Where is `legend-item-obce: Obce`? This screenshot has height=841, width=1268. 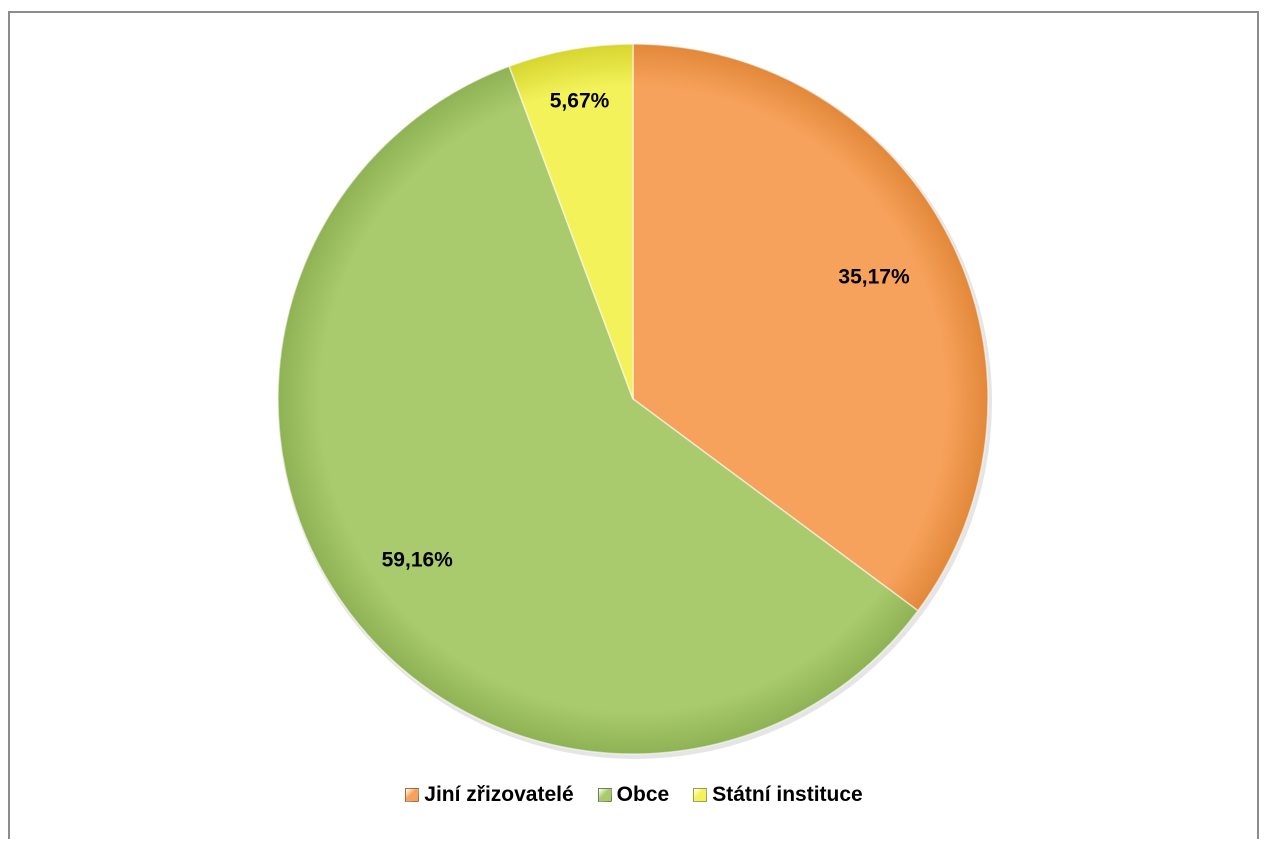 legend-item-obce: Obce is located at coordinates (633, 795).